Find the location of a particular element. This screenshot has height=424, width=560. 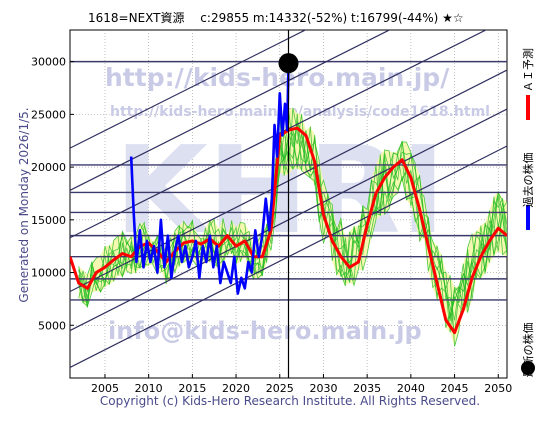

x-tick-label: 2045 is located at coordinates (455, 388).